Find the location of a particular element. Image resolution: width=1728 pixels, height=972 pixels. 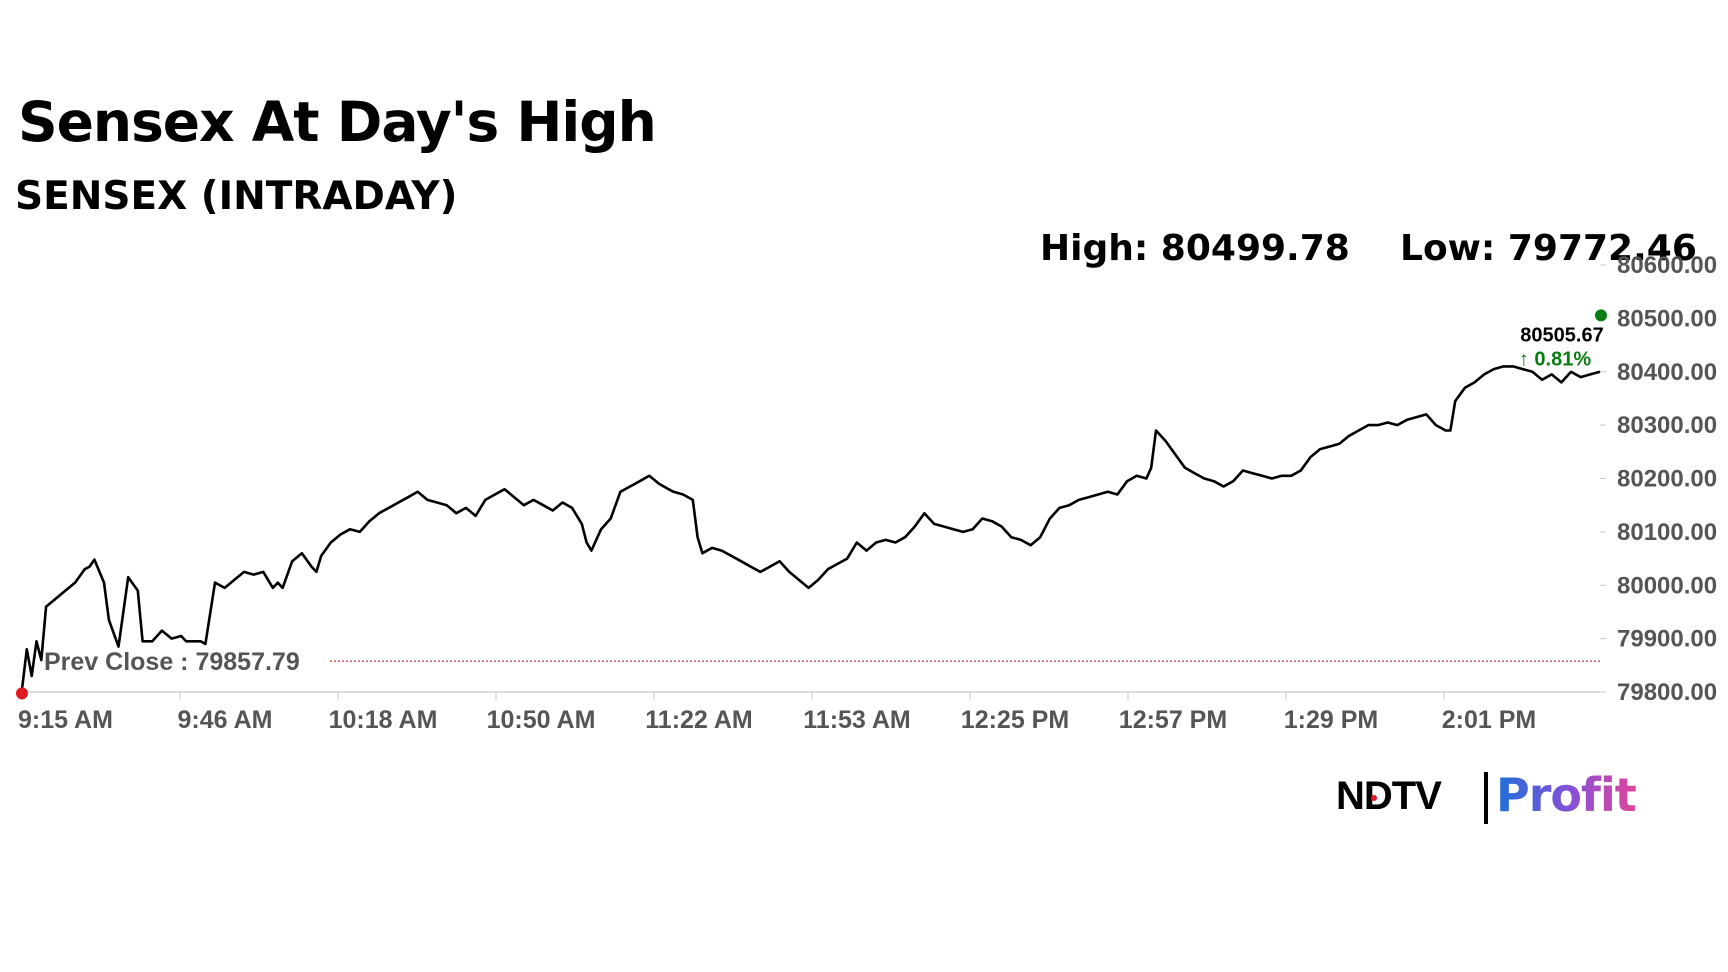

y-tick-label: 79800.00 is located at coordinates (1667, 692).